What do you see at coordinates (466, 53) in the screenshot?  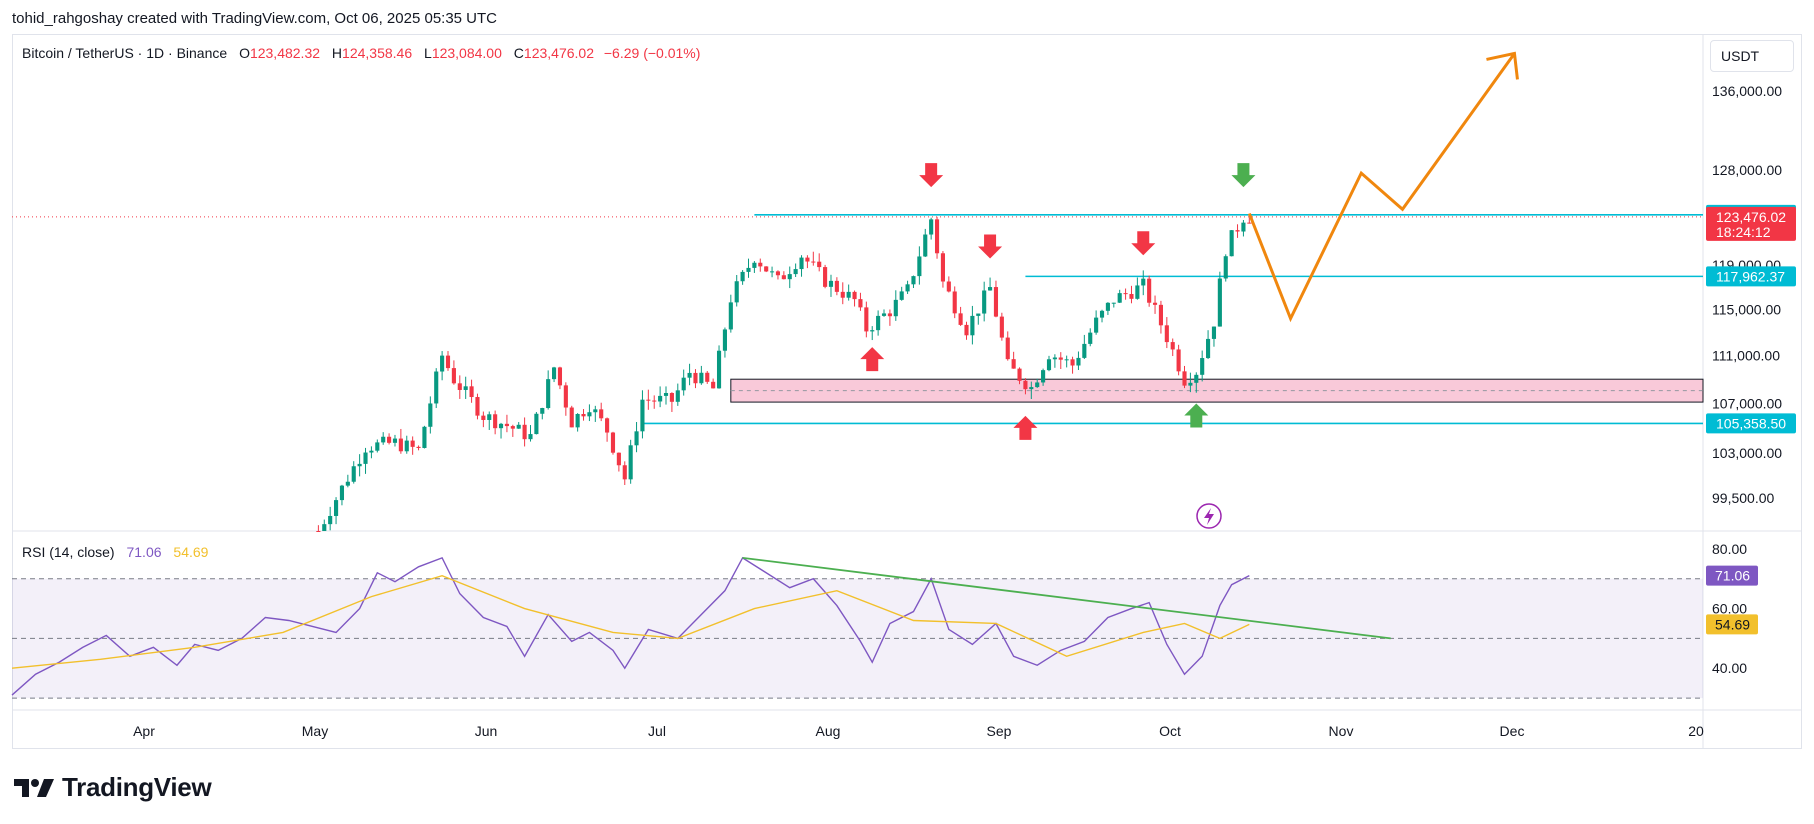 I see `low-value: 123,084.00` at bounding box center [466, 53].